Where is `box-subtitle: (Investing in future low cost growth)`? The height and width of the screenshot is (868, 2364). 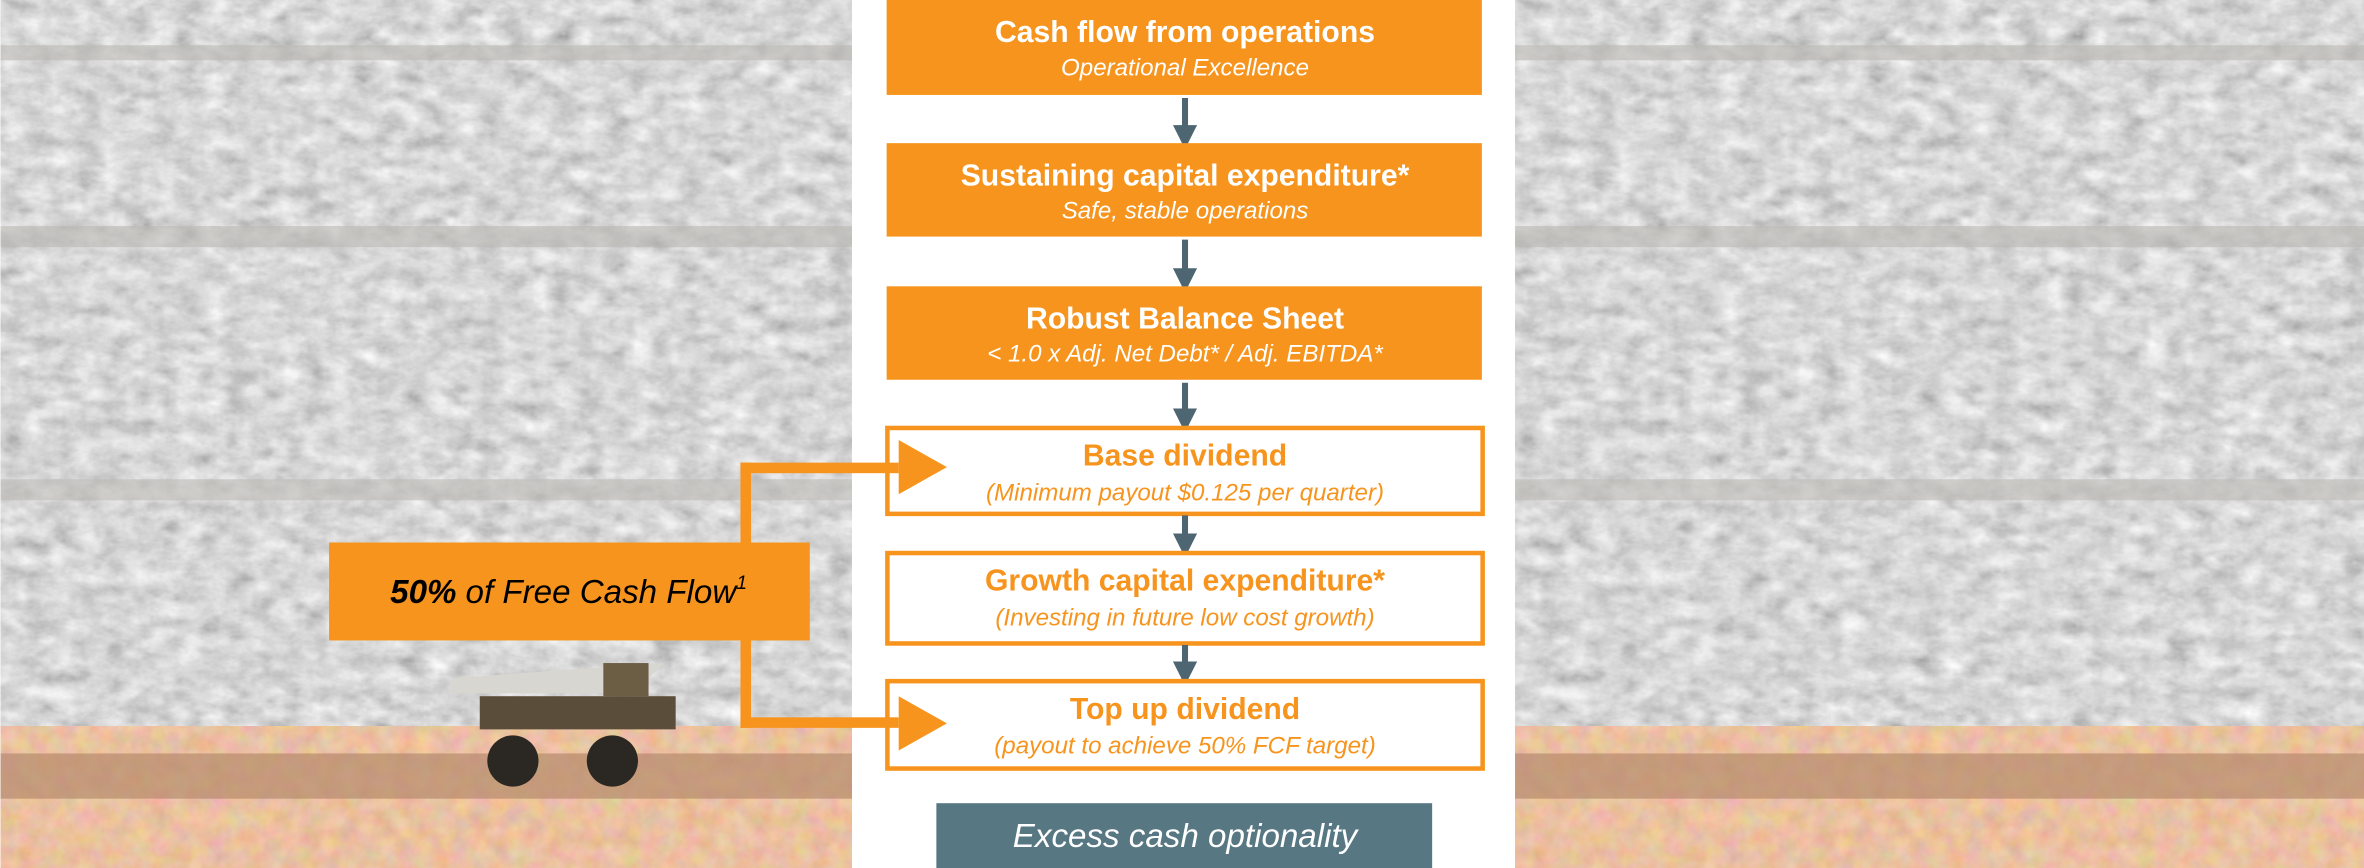
box-subtitle: (Investing in future low cost growth) is located at coordinates (1184, 617).